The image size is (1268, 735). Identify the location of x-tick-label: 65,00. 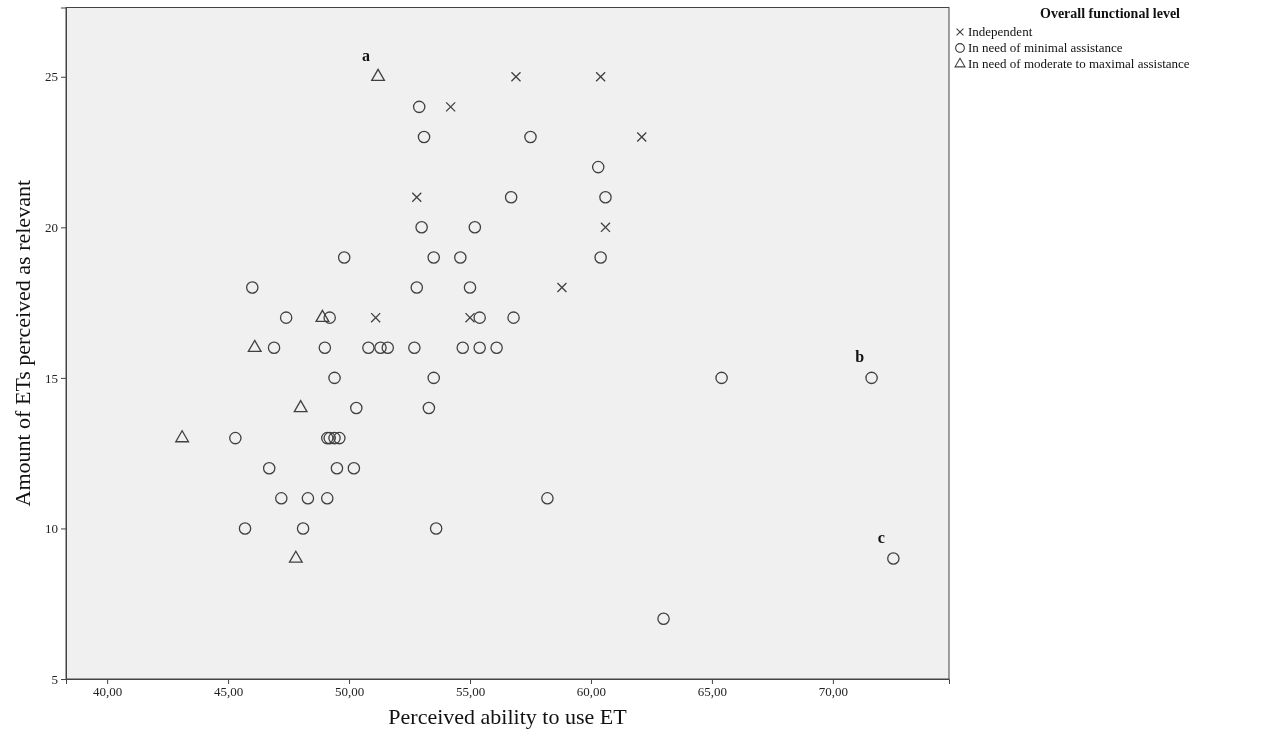
(712, 692).